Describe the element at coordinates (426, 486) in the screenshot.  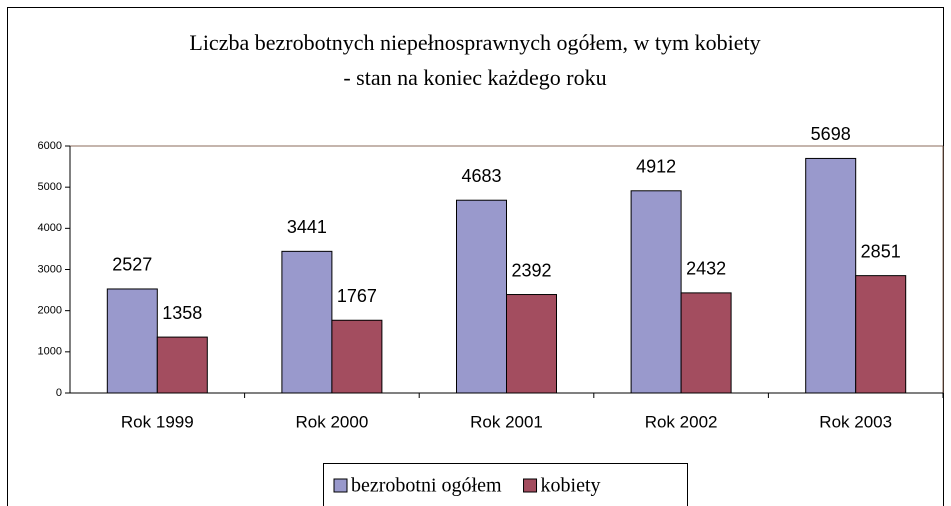
I see `legend-label: bezrobotni ogółem` at that location.